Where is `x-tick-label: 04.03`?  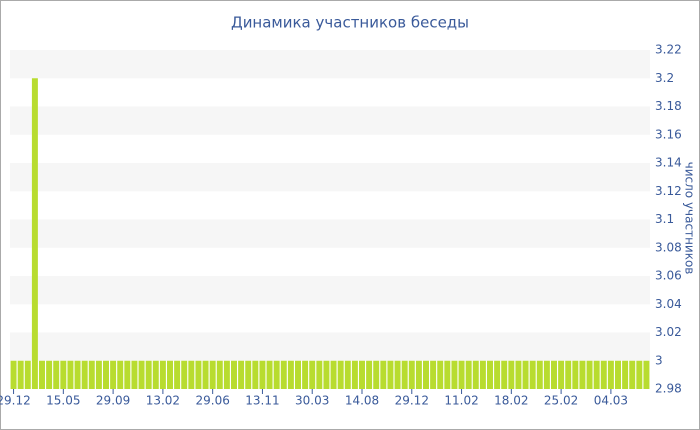
x-tick-label: 04.03 is located at coordinates (611, 401).